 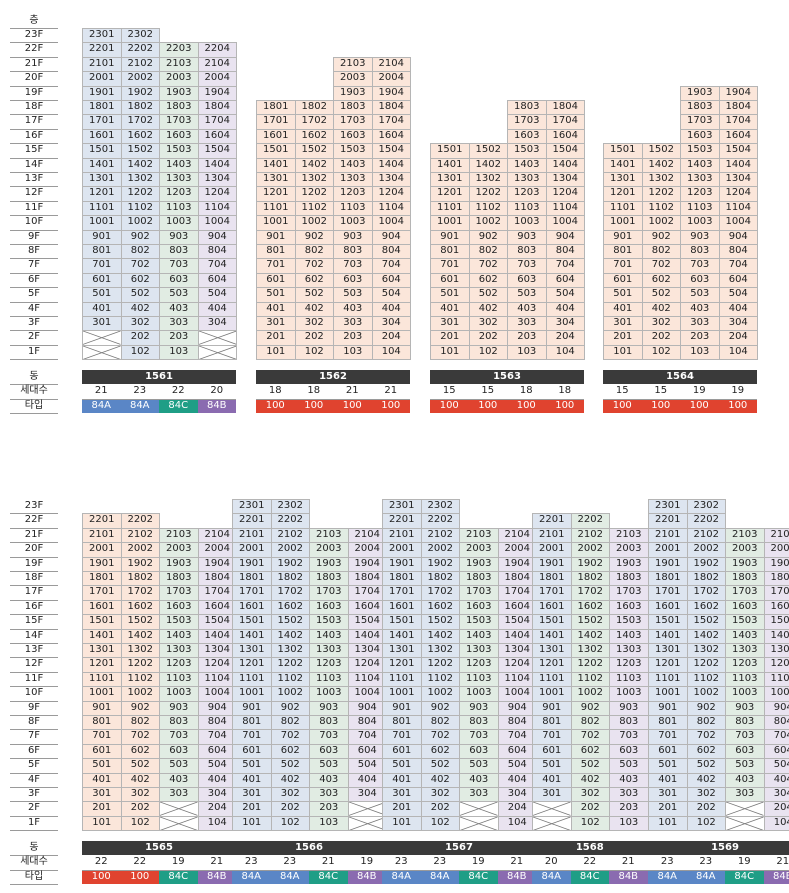 What do you see at coordinates (333, 377) in the screenshot?
I see `building-number: 1562` at bounding box center [333, 377].